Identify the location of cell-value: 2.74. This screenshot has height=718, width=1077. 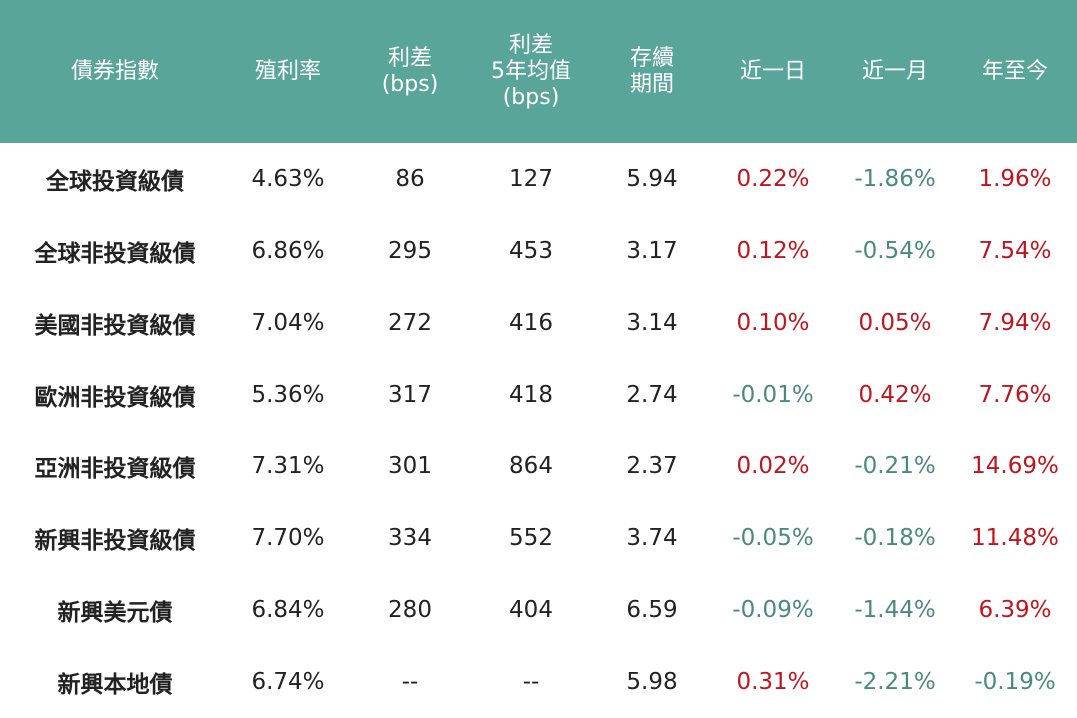
(652, 394).